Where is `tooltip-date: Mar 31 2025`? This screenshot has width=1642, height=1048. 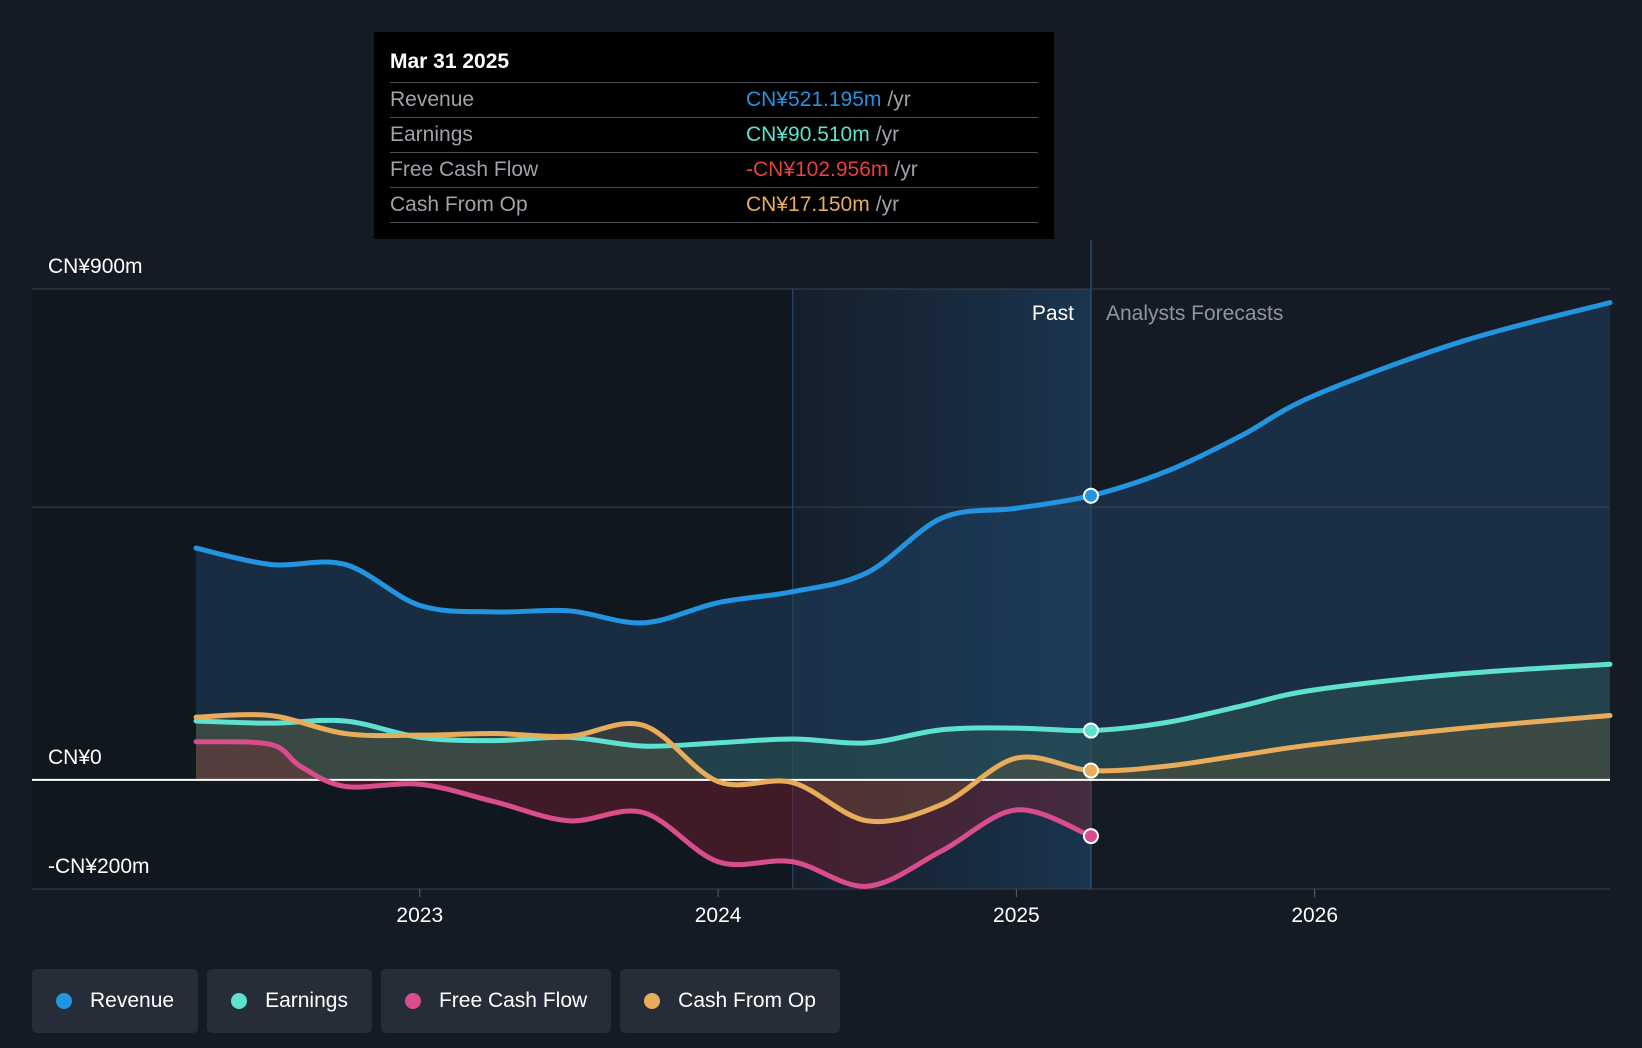 tooltip-date: Mar 31 2025 is located at coordinates (450, 61).